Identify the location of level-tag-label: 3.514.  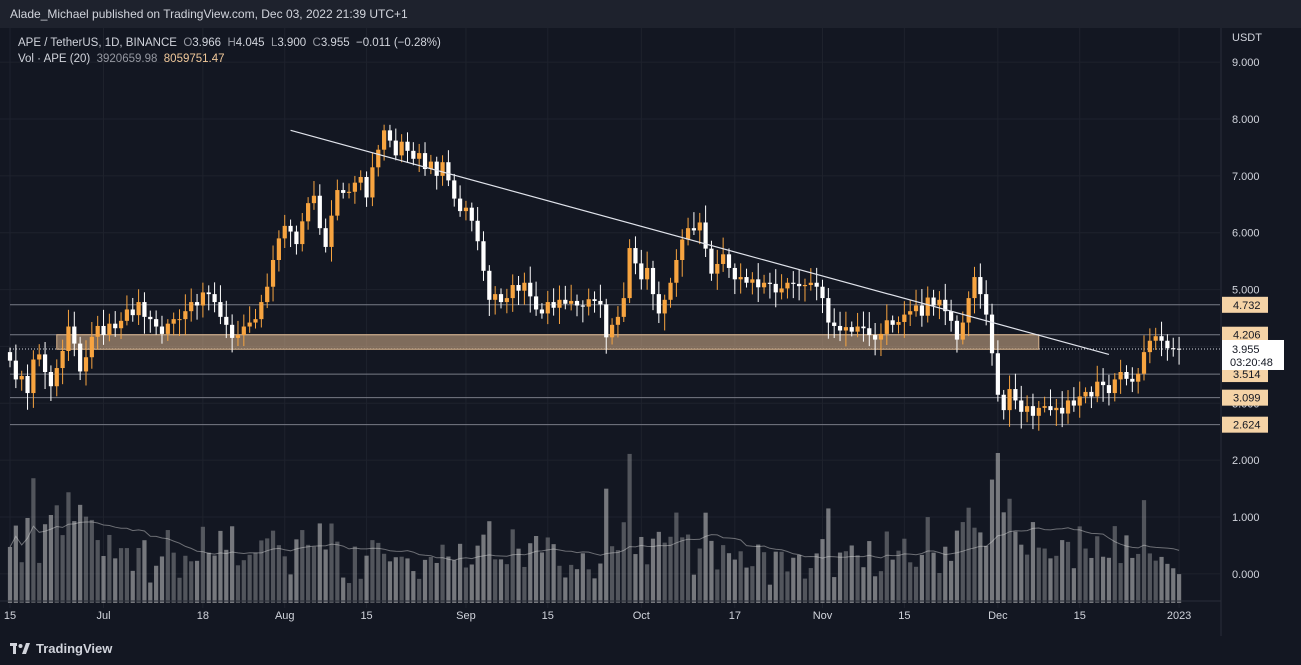
(1247, 375).